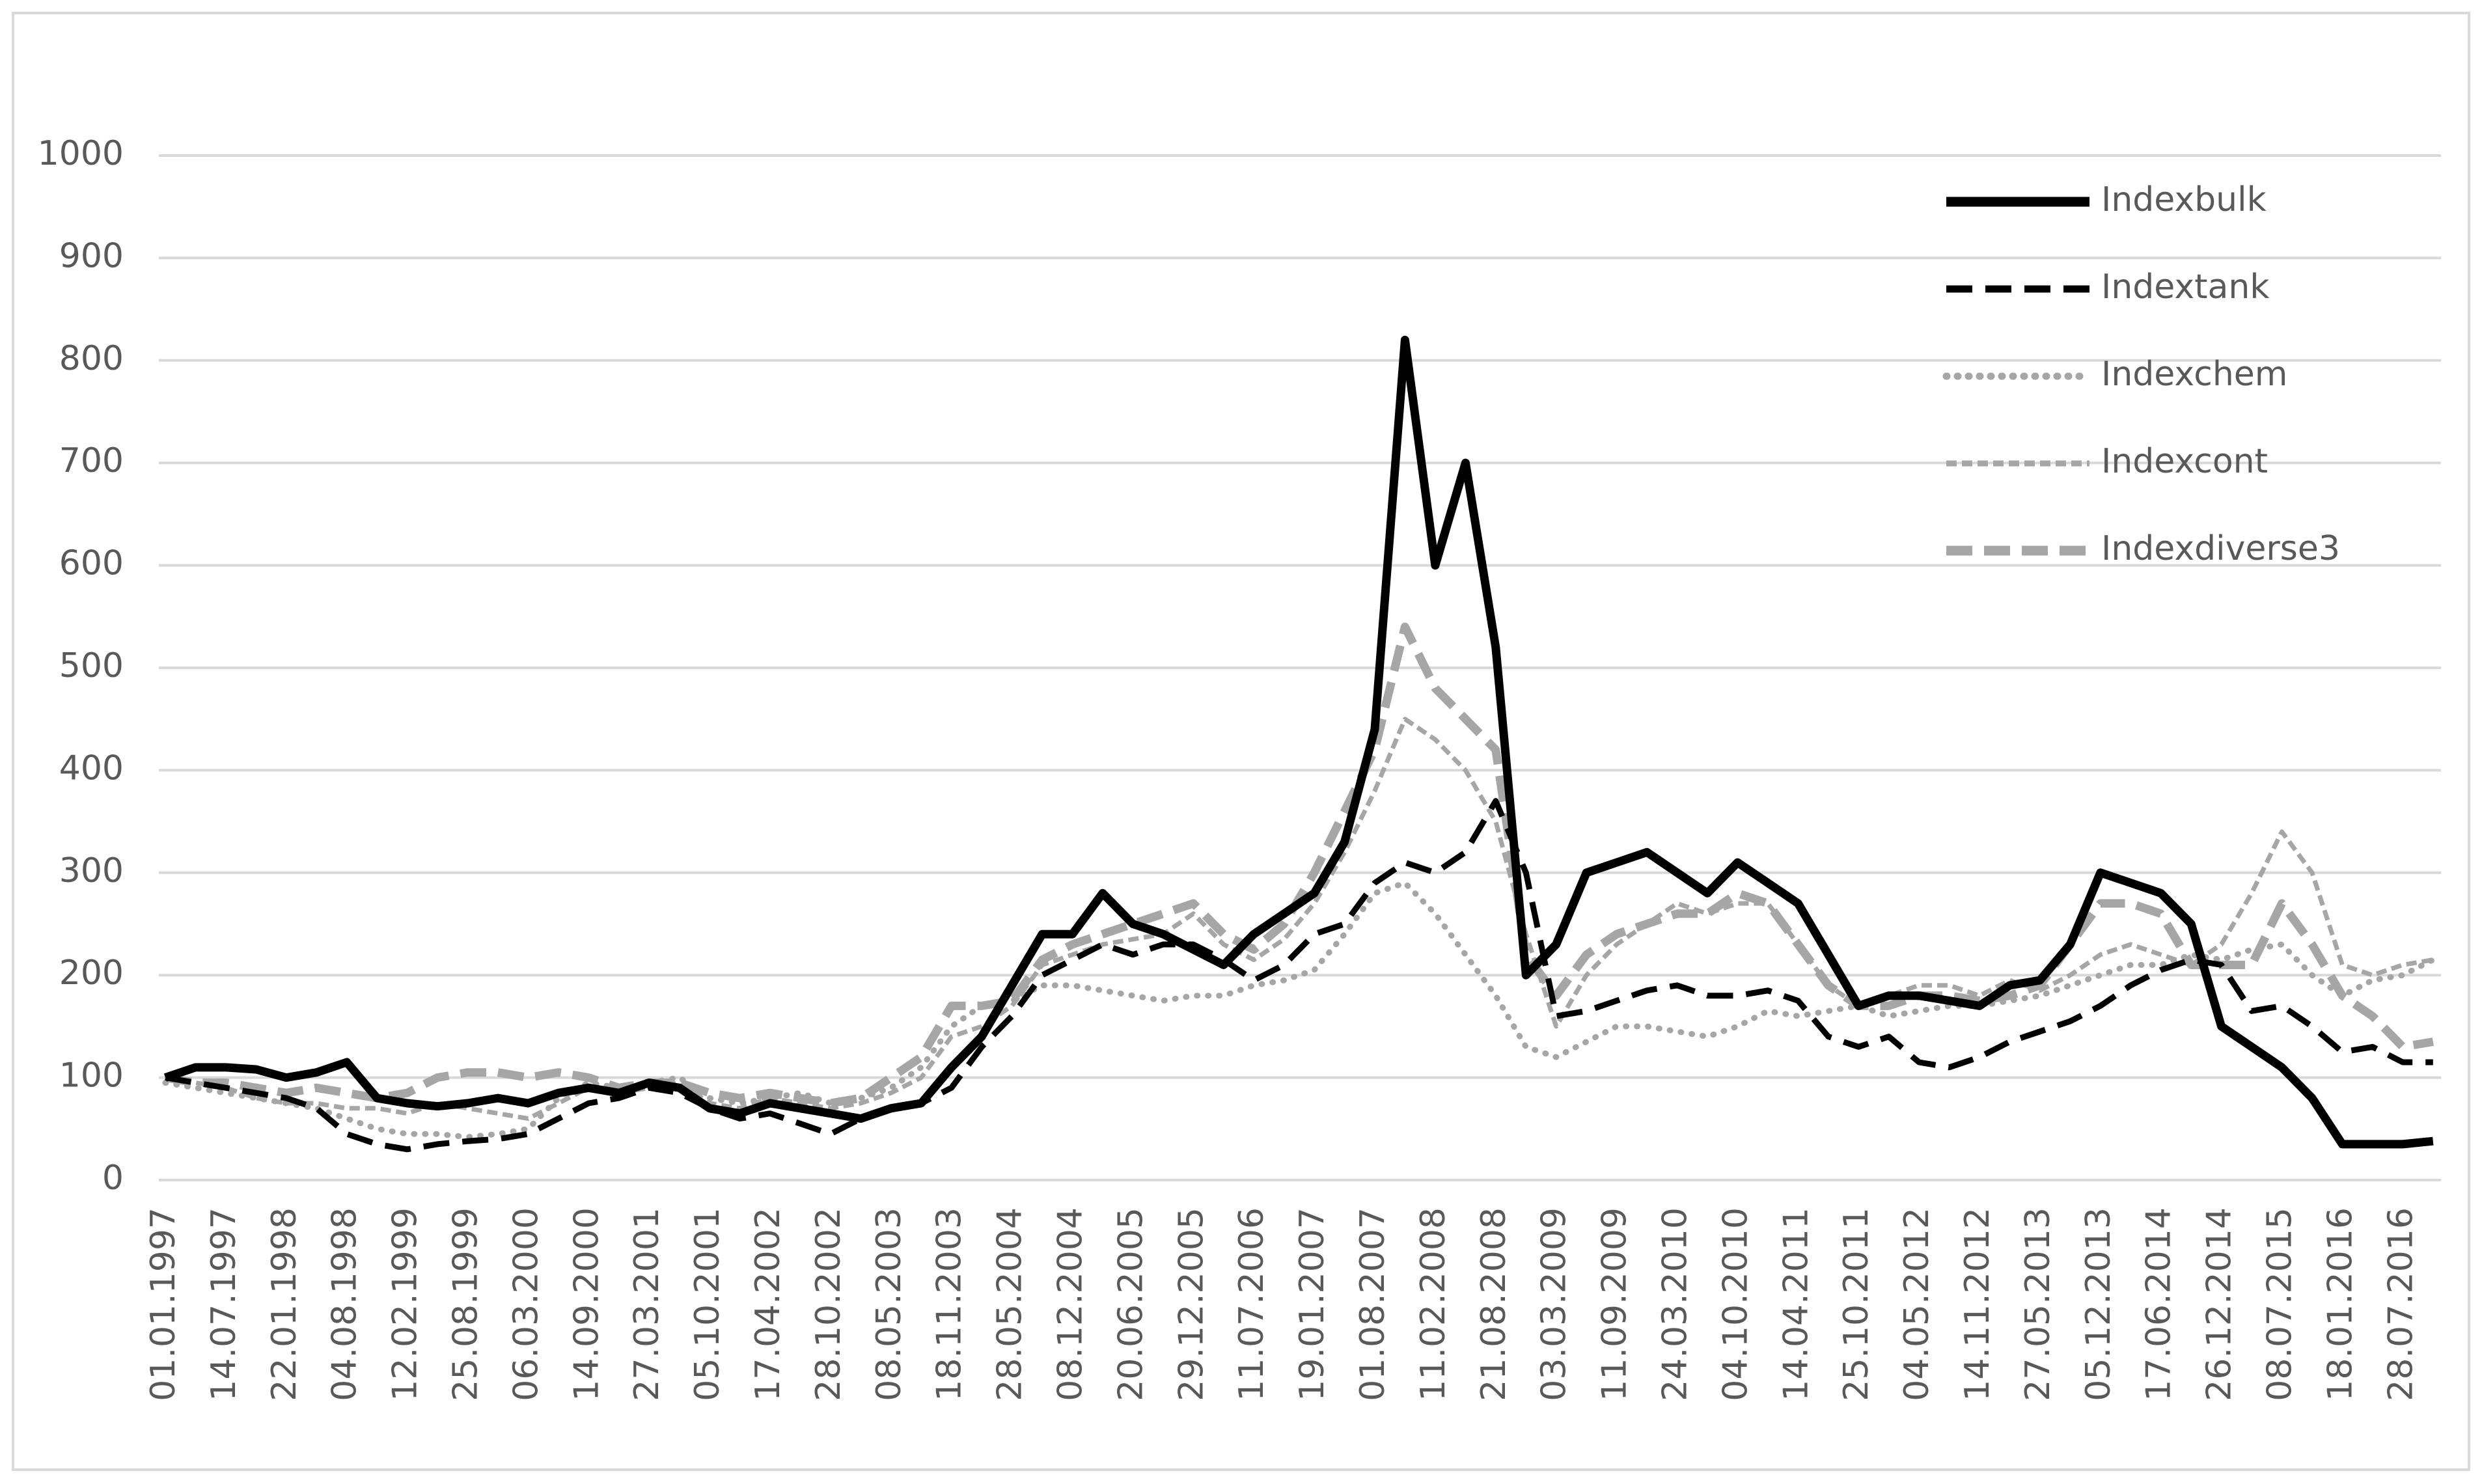  I want to click on x-tick-label: 22.01.1998, so click(284, 1304).